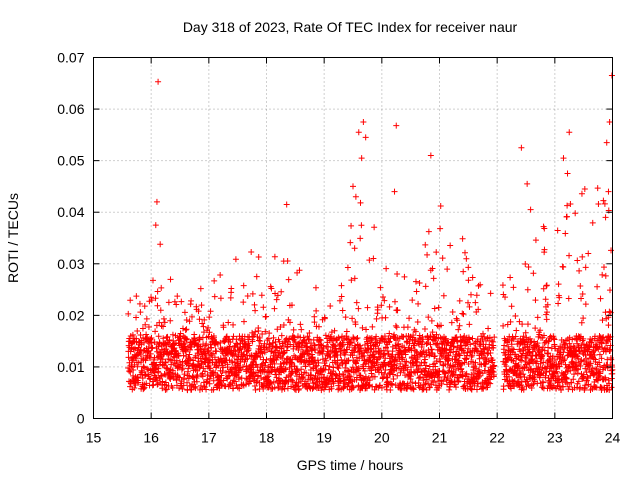 The height and width of the screenshot is (480, 640). I want to click on x-tick-label: 23, so click(555, 438).